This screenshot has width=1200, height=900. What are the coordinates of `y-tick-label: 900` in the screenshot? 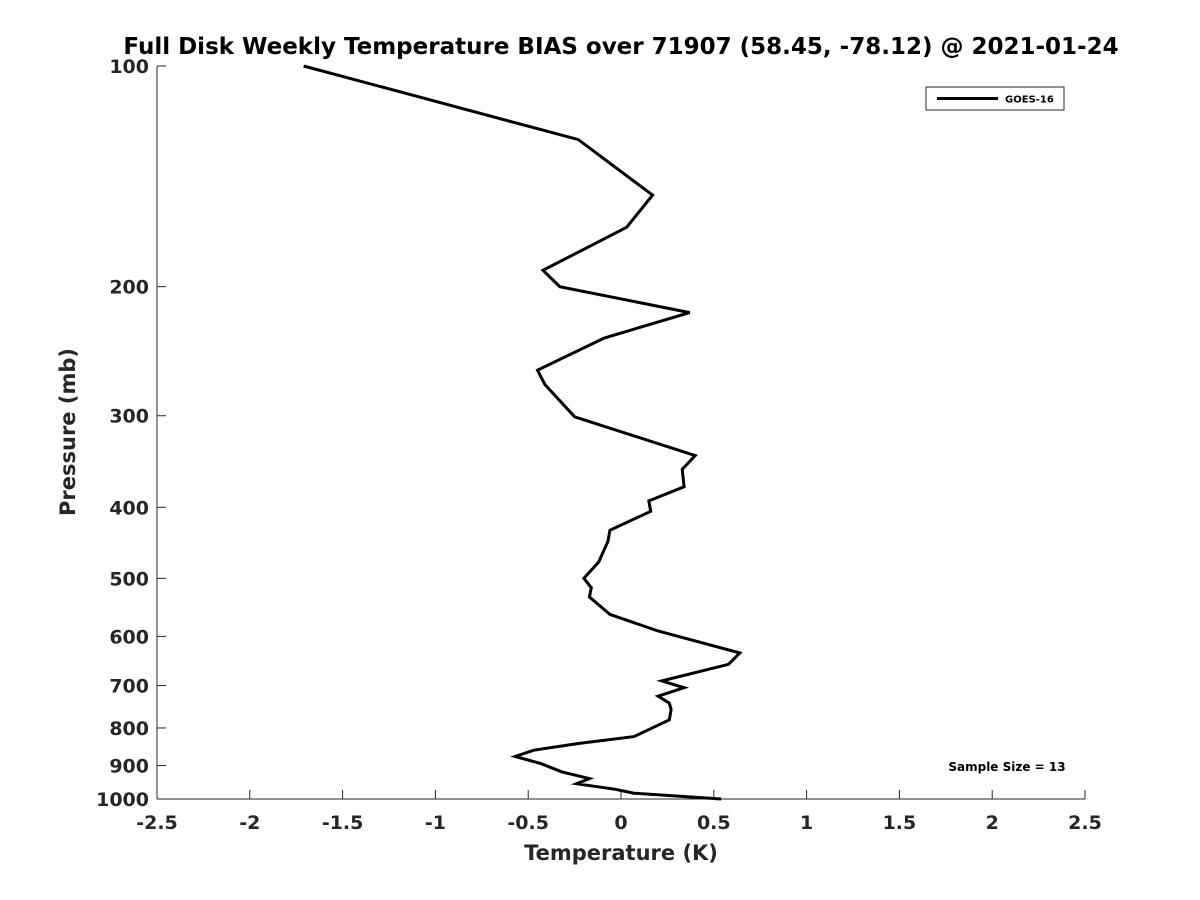 It's located at (129, 766).